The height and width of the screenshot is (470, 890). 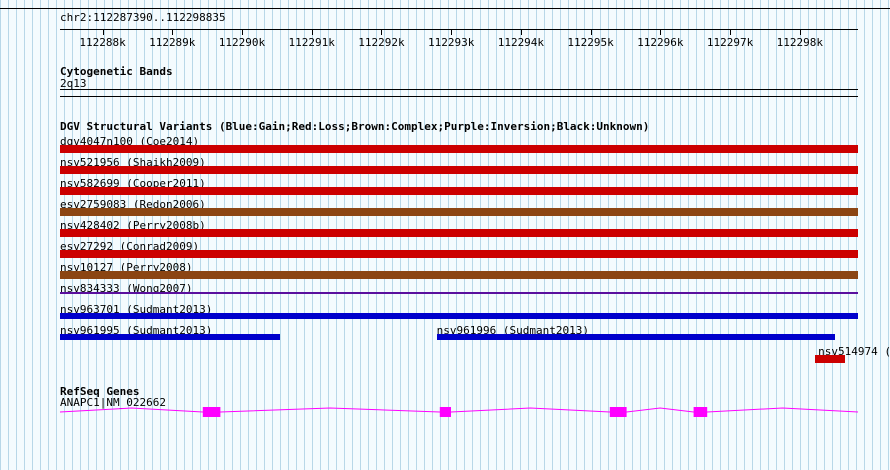 I want to click on gene-intron-line, so click(x=459, y=410).